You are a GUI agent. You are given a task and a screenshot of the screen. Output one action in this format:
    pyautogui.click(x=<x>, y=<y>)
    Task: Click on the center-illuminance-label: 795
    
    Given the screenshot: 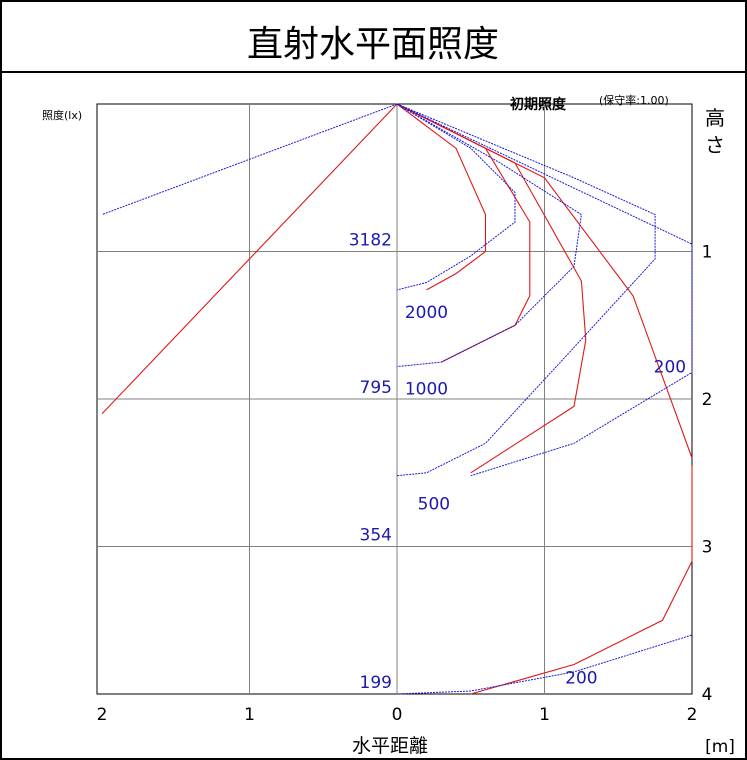 What is the action you would take?
    pyautogui.click(x=376, y=388)
    